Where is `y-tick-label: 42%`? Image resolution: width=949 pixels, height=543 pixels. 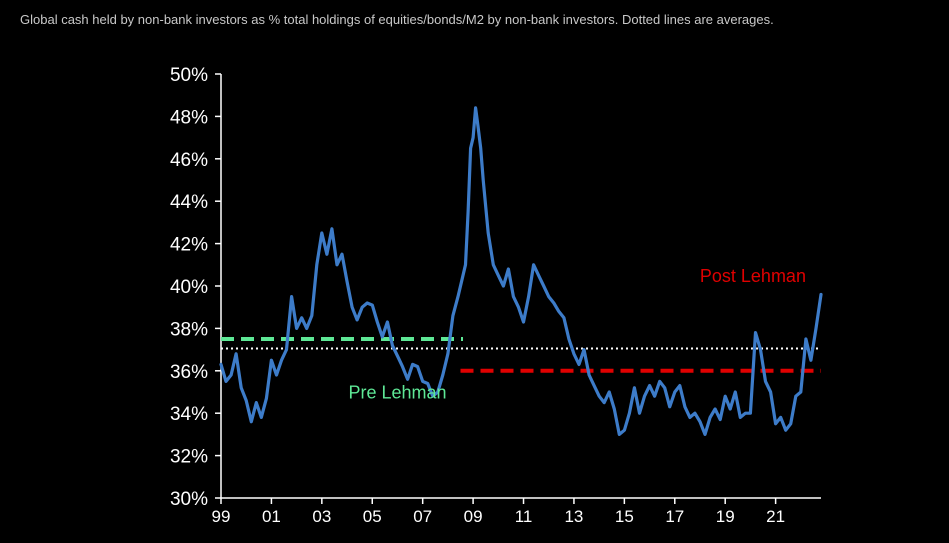
y-tick-label: 42% is located at coordinates (189, 245).